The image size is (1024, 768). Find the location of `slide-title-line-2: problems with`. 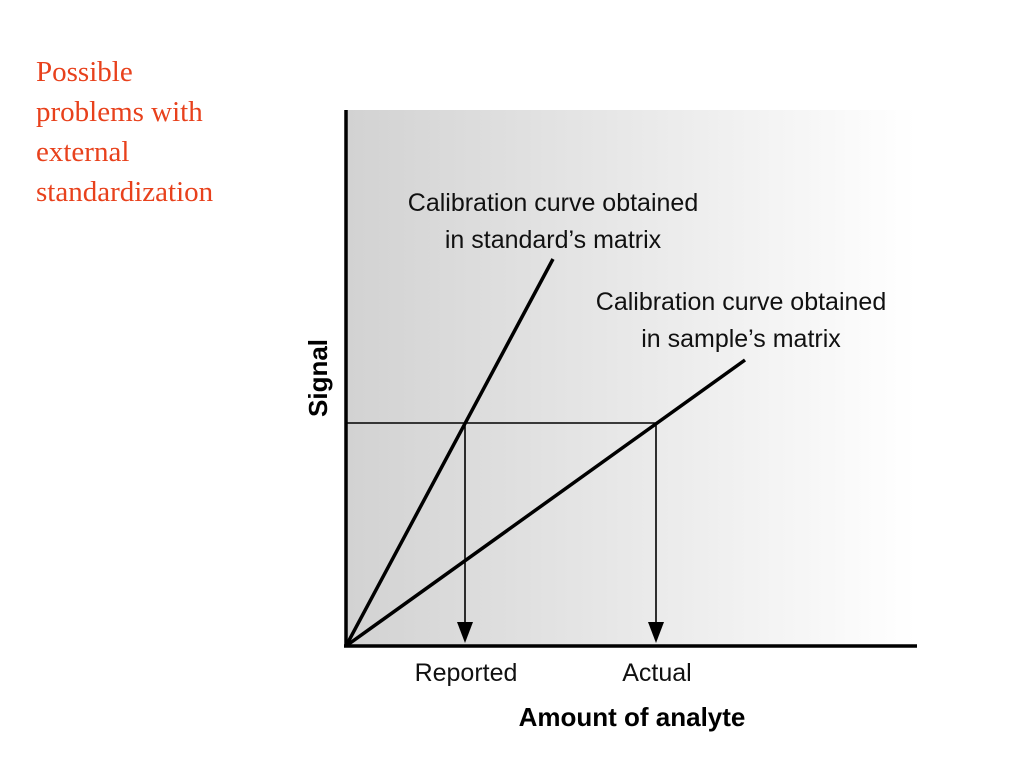

slide-title-line-2: problems with is located at coordinates (119, 112).